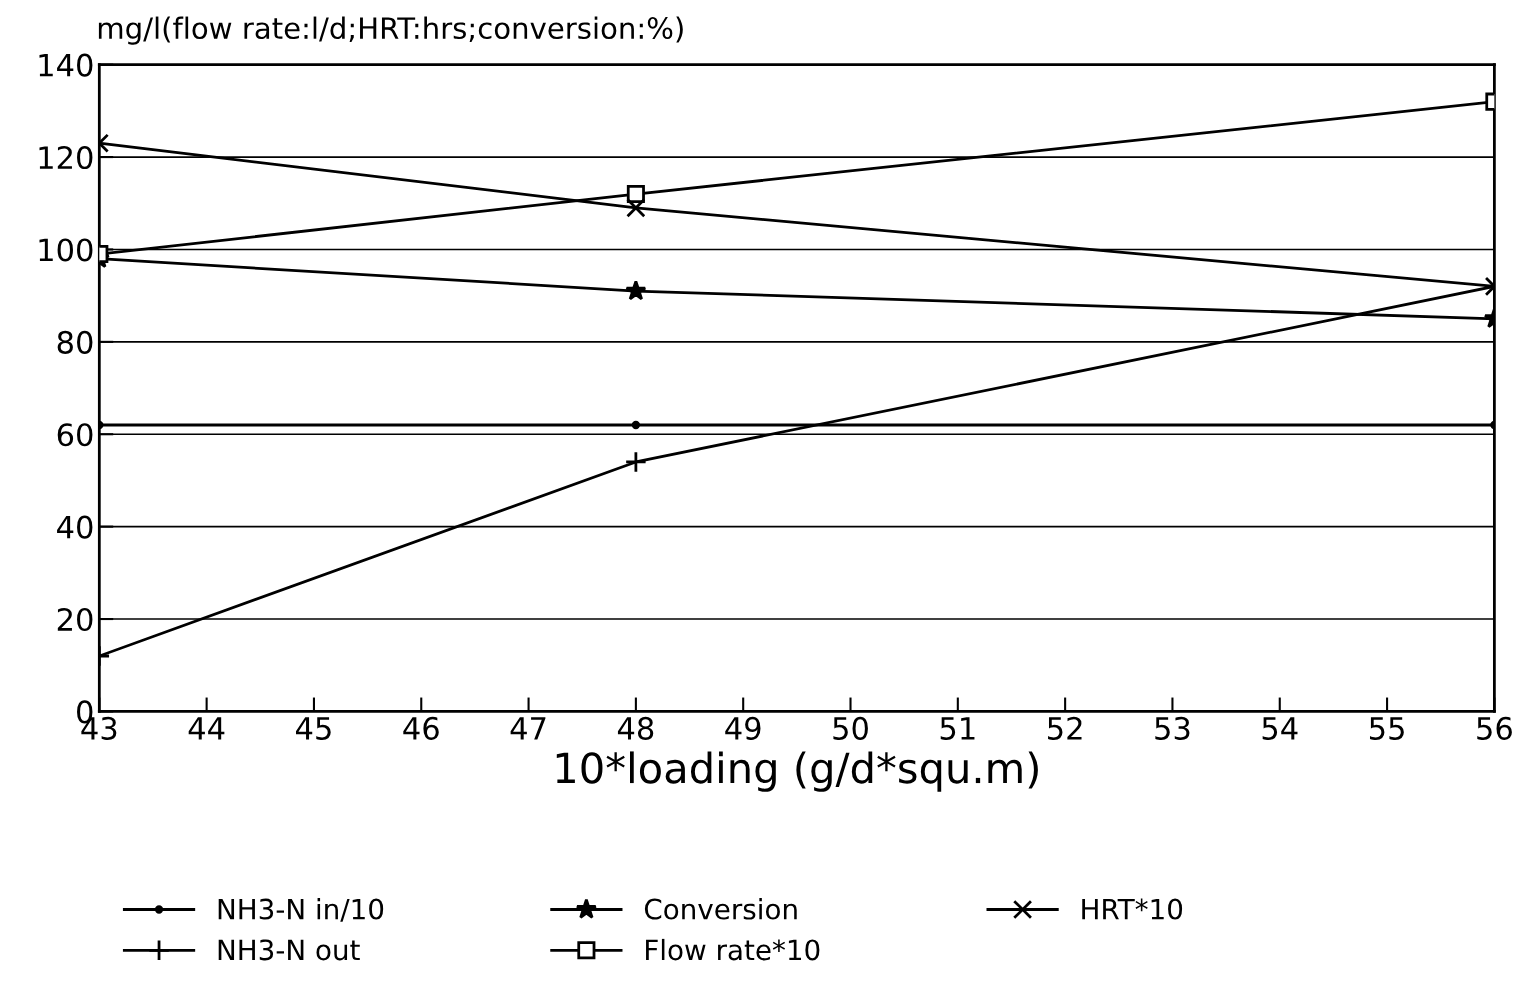 The width and height of the screenshot is (1528, 995). What do you see at coordinates (528, 728) in the screenshot?
I see `x-tick-label: 47` at bounding box center [528, 728].